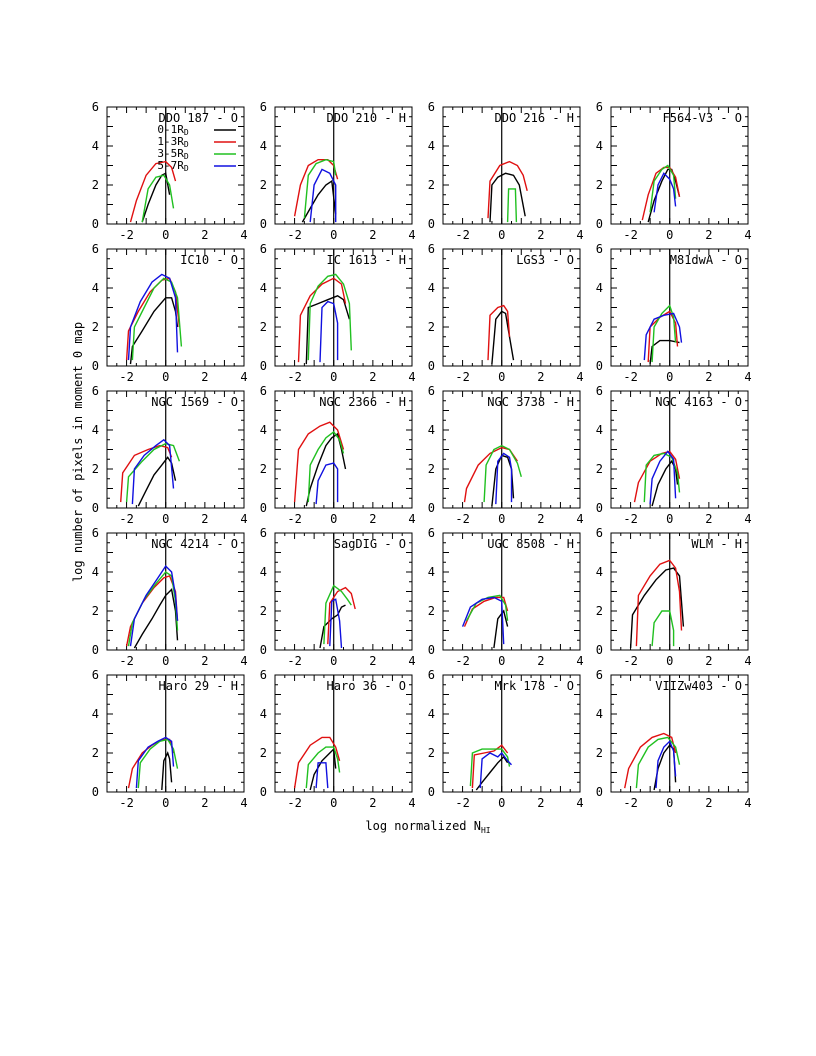  What do you see at coordinates (486, 830) in the screenshot?
I see `x-axis-label-sub: HI` at bounding box center [486, 830].